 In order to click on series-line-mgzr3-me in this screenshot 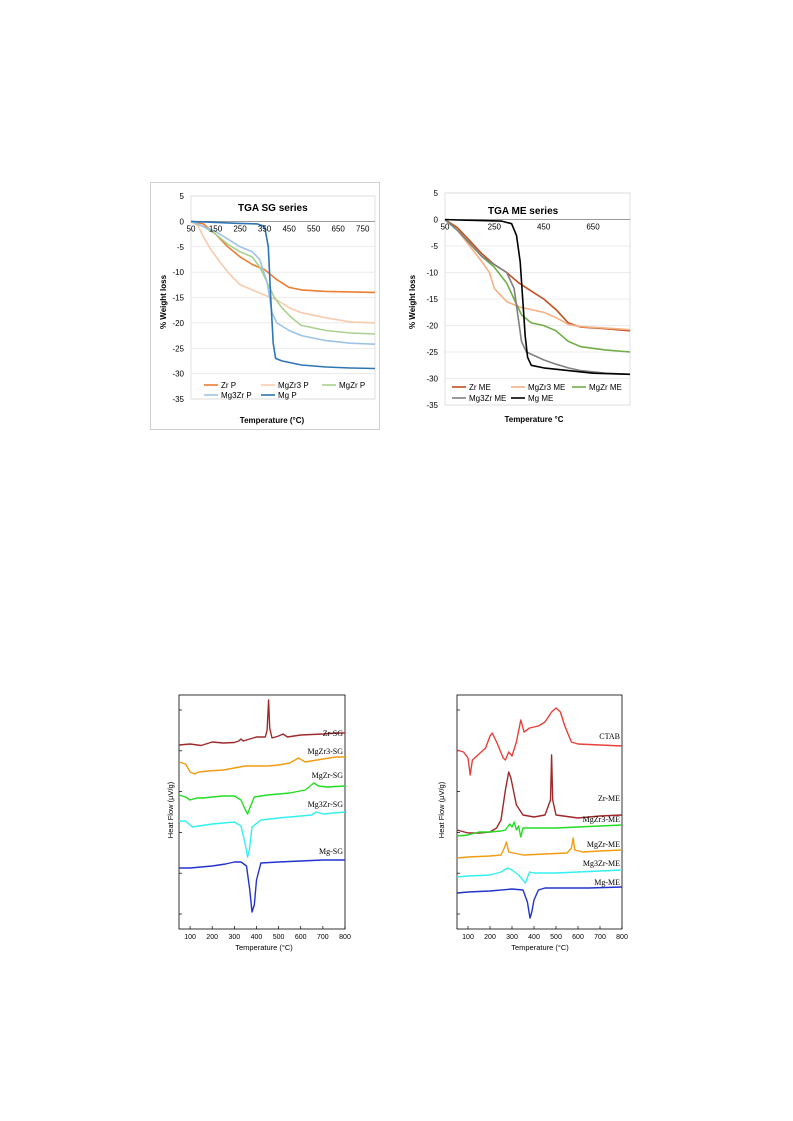, I will do `click(537, 274)`.